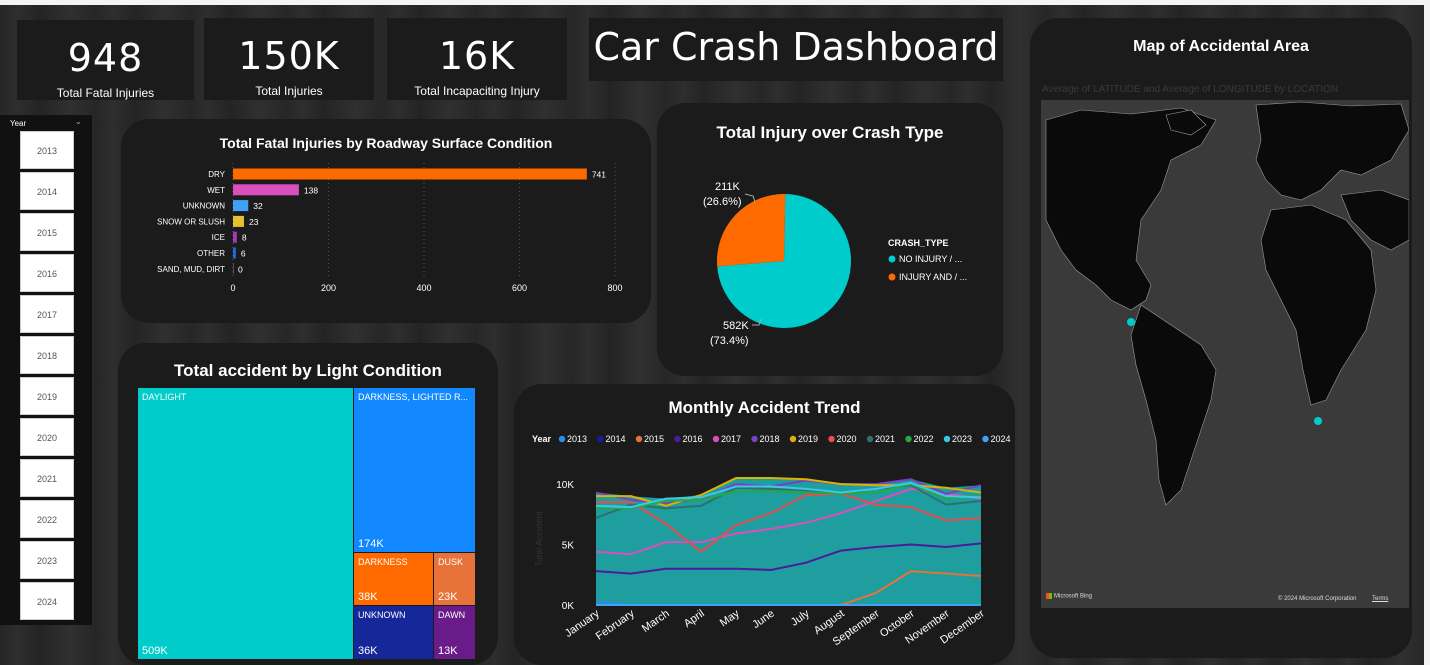  What do you see at coordinates (800, 617) in the screenshot?
I see `x-tick-label: July` at bounding box center [800, 617].